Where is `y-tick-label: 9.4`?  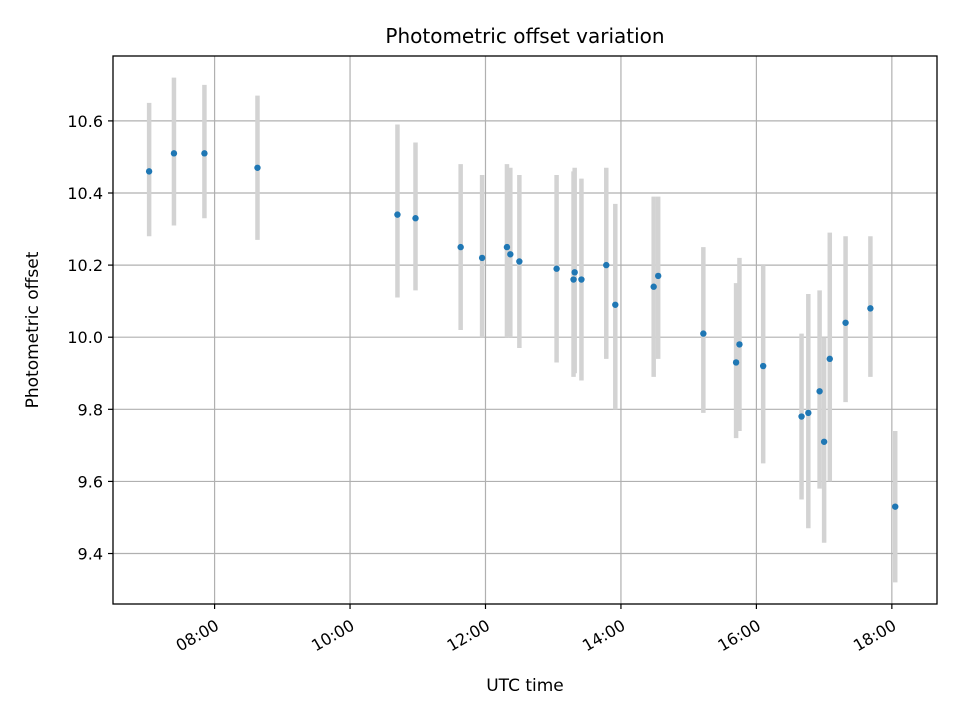
y-tick-label: 9.4 is located at coordinates (90, 554).